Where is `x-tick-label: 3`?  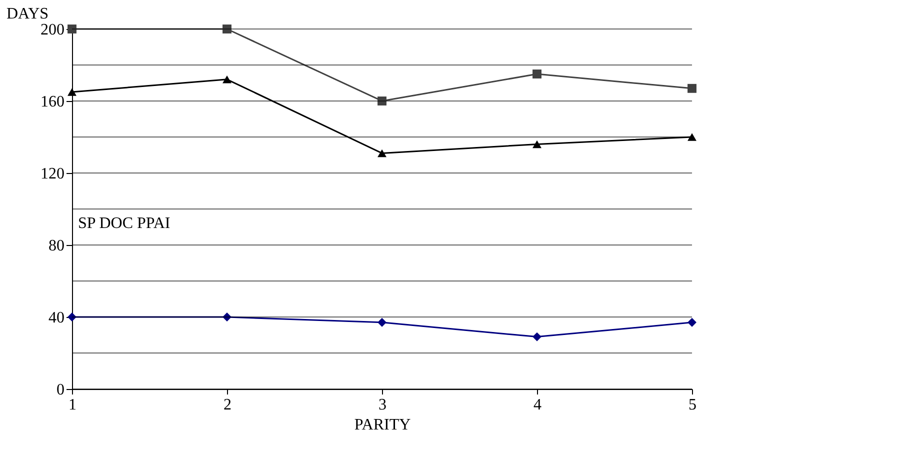
x-tick-label: 3 is located at coordinates (382, 405).